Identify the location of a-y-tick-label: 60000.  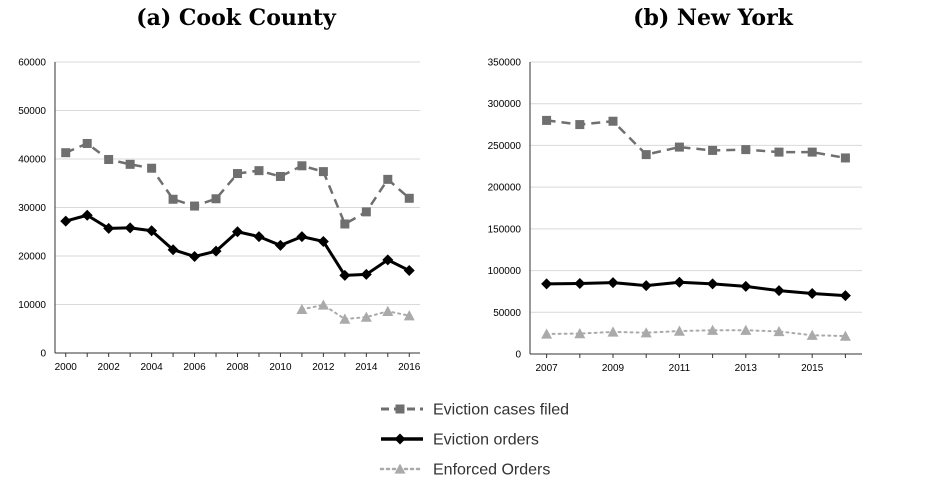
(32, 63).